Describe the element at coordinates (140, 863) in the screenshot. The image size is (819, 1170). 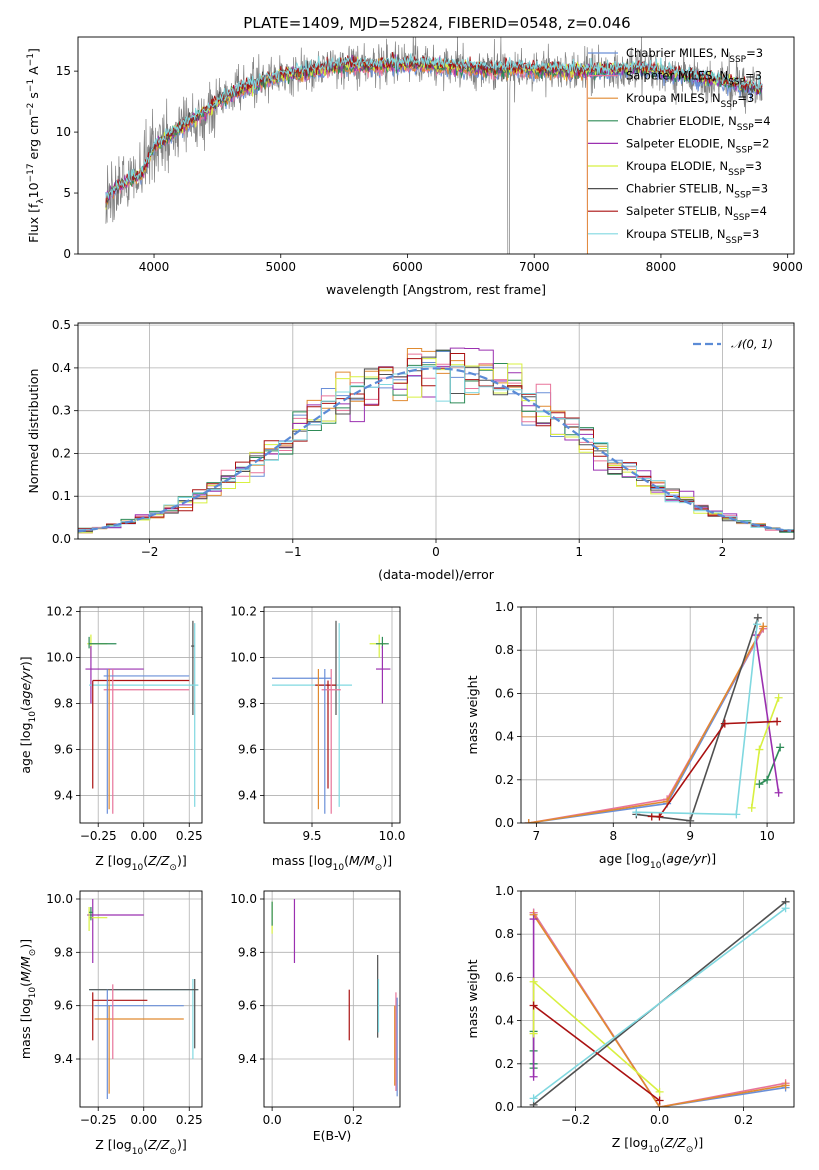
I see `xlabel-age_vs_Z: Z [log10(Z/Z⊙)]` at that location.